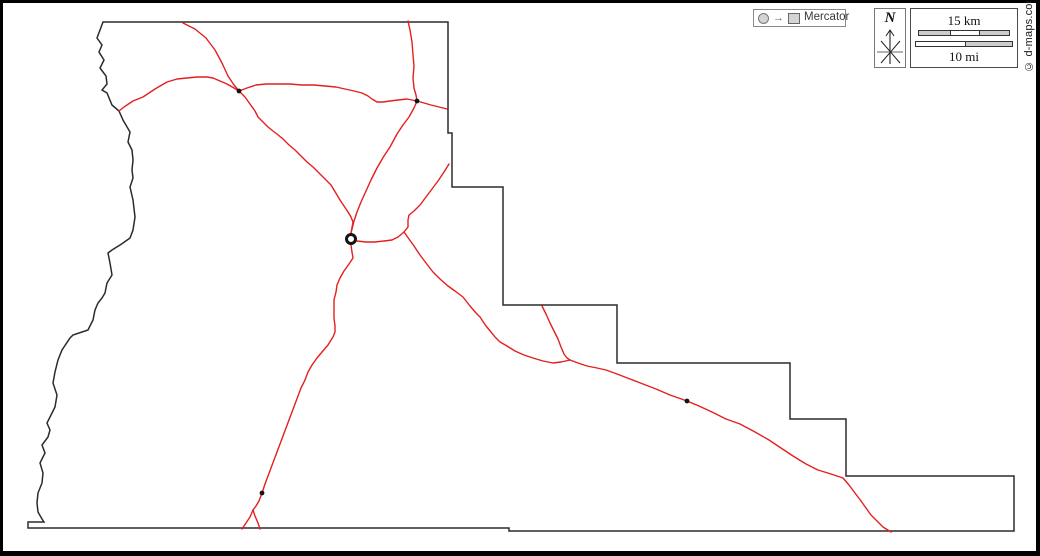  I want to click on road-north-south-road, so click(384, 127).